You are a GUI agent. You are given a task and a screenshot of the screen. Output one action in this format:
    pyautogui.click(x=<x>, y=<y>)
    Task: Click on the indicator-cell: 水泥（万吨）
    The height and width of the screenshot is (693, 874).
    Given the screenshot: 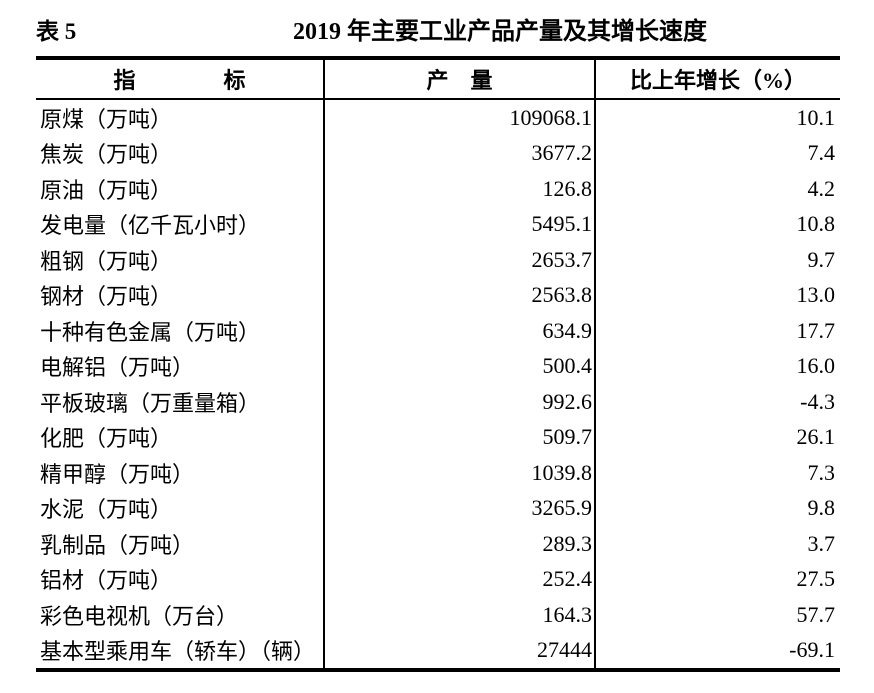 What is the action you would take?
    pyautogui.click(x=106, y=510)
    